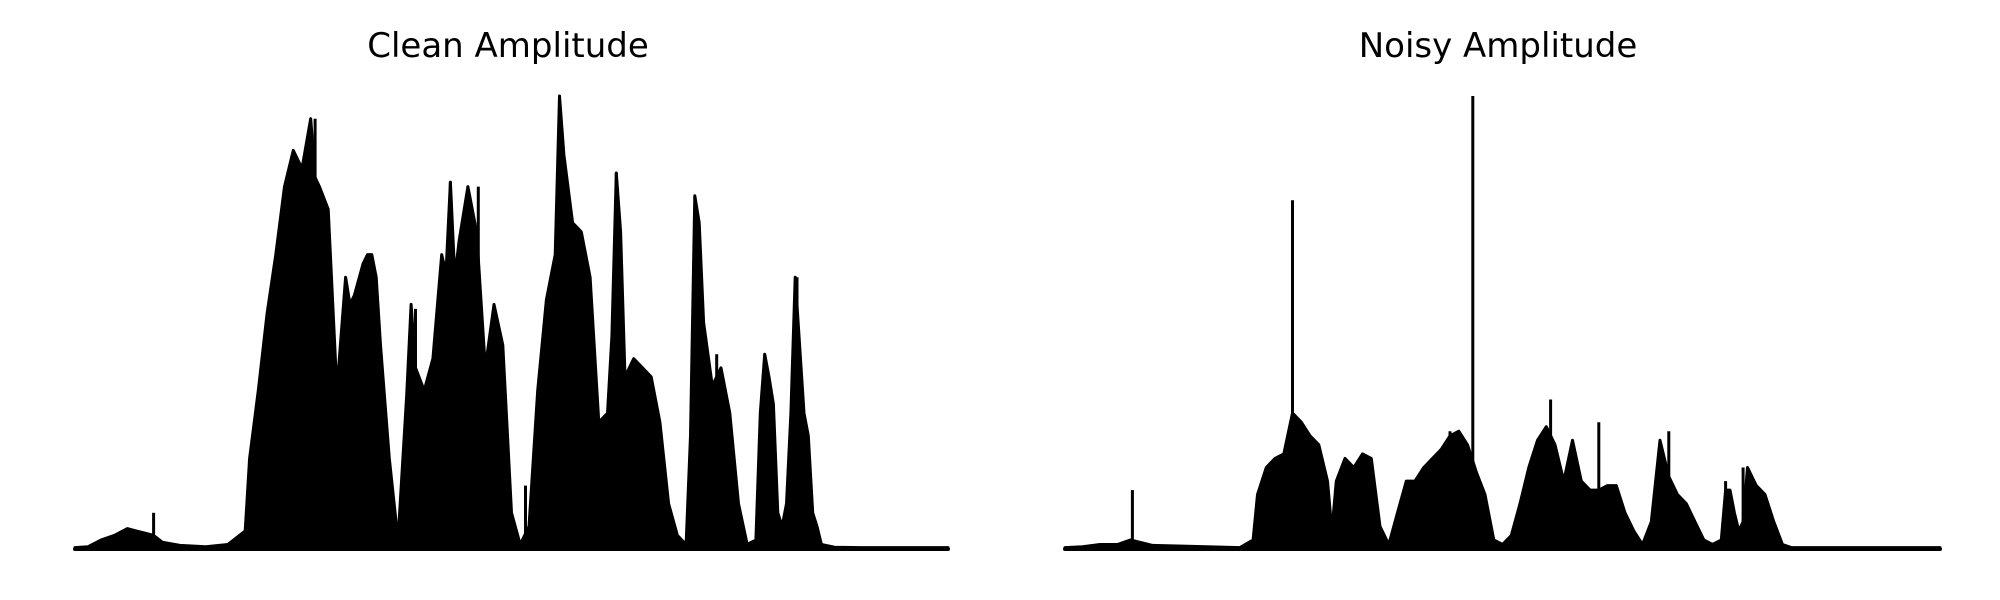 The width and height of the screenshot is (2000, 600). What do you see at coordinates (1498, 46) in the screenshot?
I see `noisy-amplitude-title: Noisy Amplitude` at bounding box center [1498, 46].